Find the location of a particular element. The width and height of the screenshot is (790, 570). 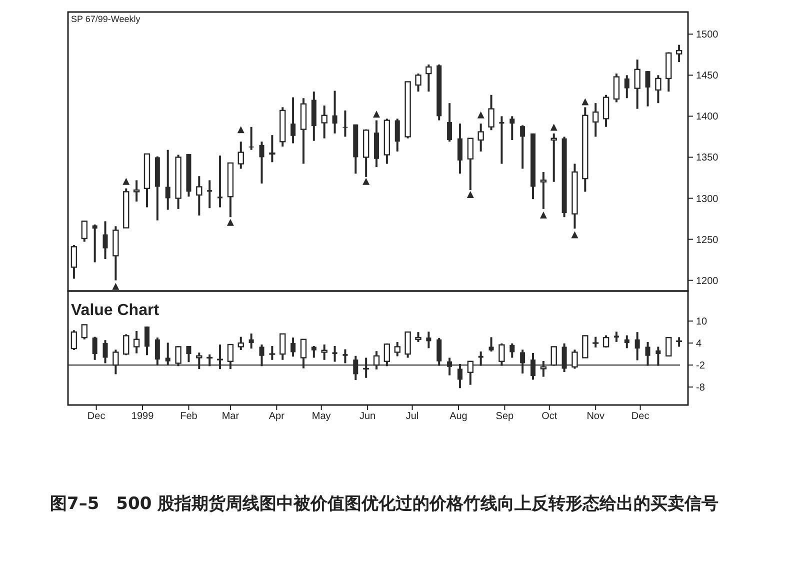

x-tick-label: Feb is located at coordinates (189, 416).